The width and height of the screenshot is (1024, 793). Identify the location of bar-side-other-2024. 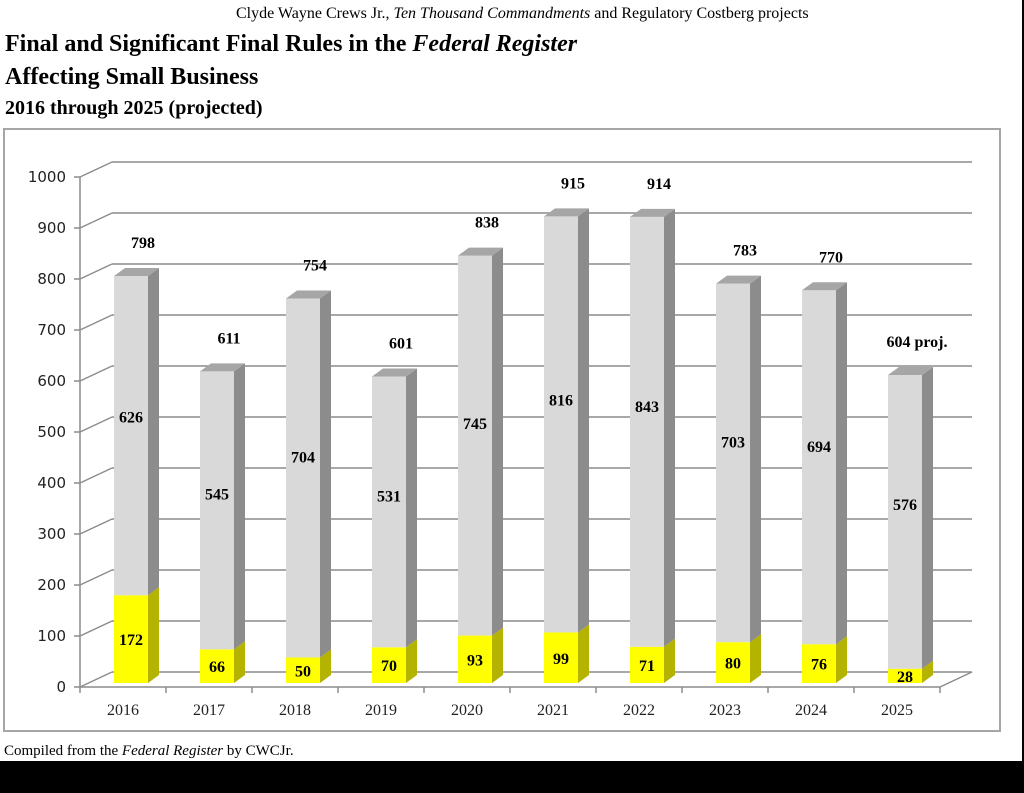
(841, 463).